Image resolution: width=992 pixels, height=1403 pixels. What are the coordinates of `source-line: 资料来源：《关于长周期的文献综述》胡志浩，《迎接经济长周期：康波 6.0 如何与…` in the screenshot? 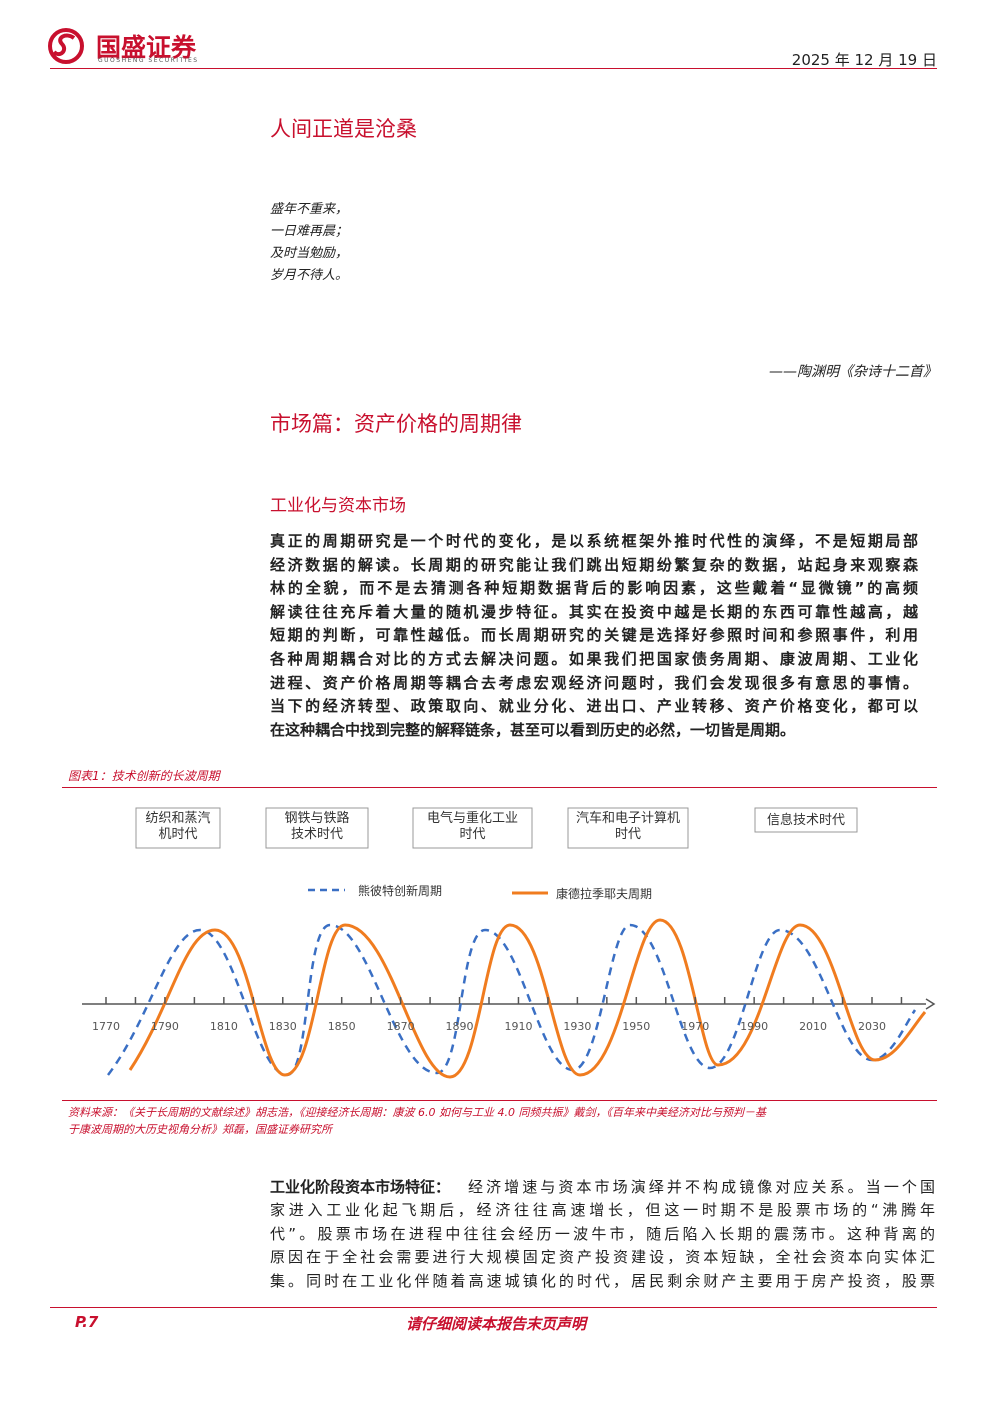 It's located at (417, 1112).